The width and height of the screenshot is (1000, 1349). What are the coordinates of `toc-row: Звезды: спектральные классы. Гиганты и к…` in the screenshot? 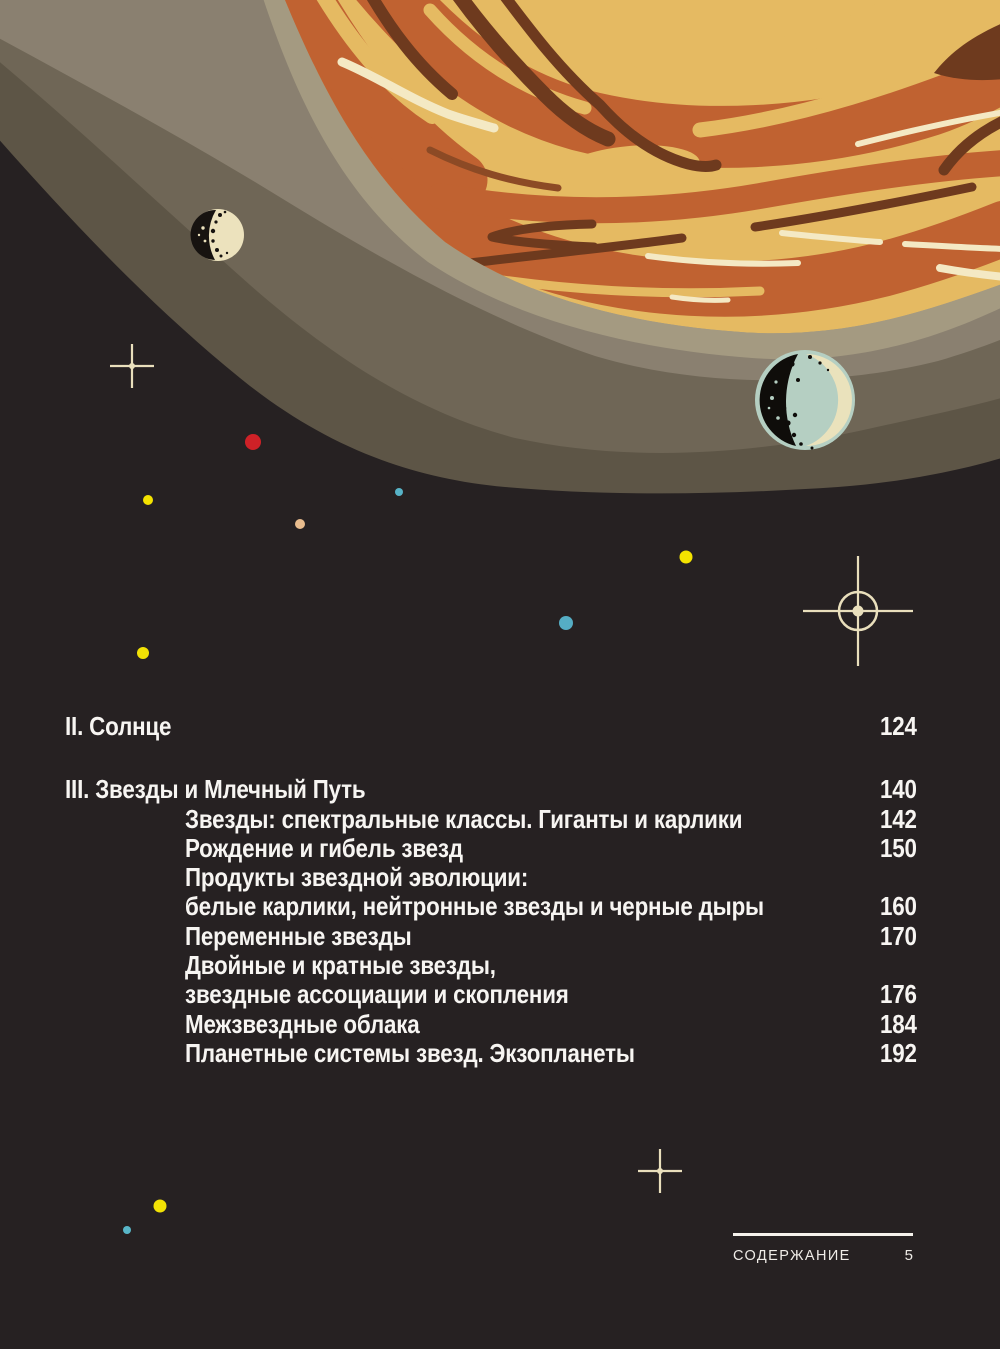 It's located at (491, 818).